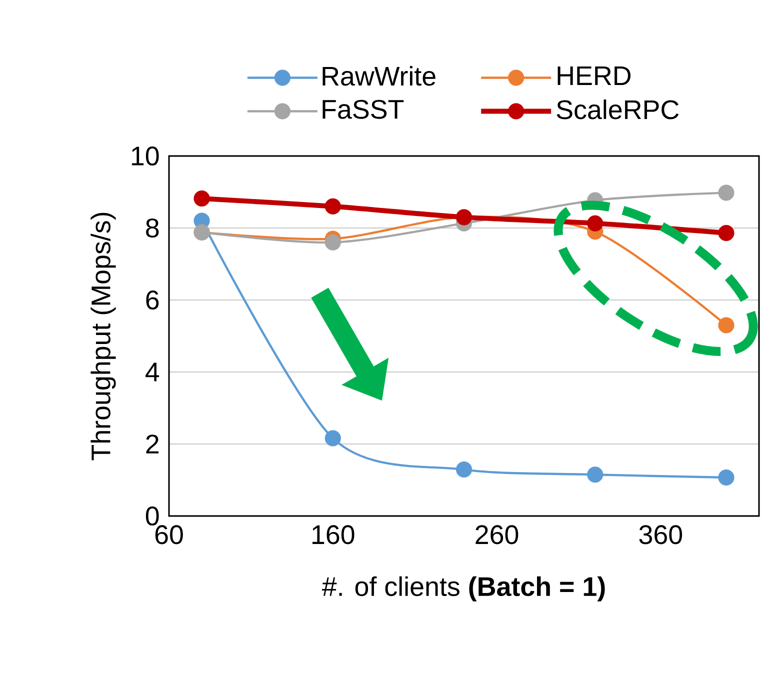 The width and height of the screenshot is (767, 677). What do you see at coordinates (379, 76) in the screenshot?
I see `legend-label: RawWrite` at bounding box center [379, 76].